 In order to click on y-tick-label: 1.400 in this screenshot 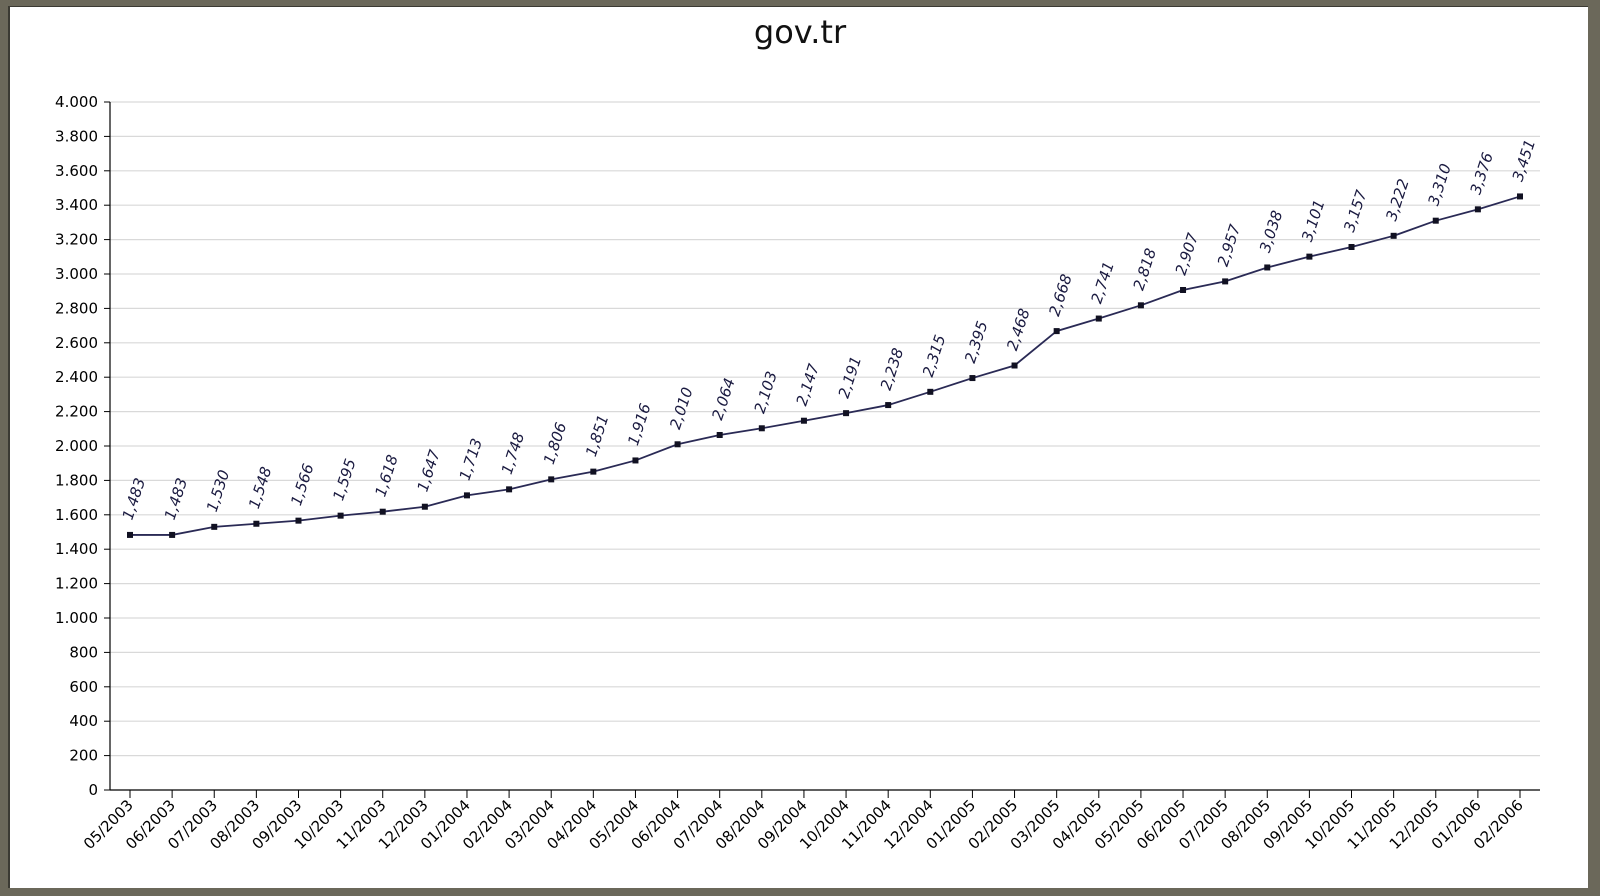, I will do `click(76, 549)`.